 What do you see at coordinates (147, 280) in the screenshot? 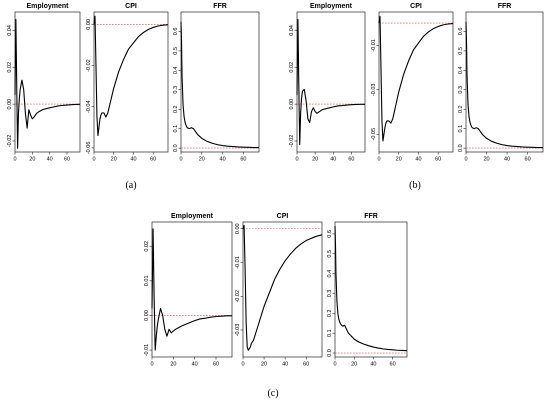
I see `y-tick-label: 0.01` at bounding box center [147, 280].